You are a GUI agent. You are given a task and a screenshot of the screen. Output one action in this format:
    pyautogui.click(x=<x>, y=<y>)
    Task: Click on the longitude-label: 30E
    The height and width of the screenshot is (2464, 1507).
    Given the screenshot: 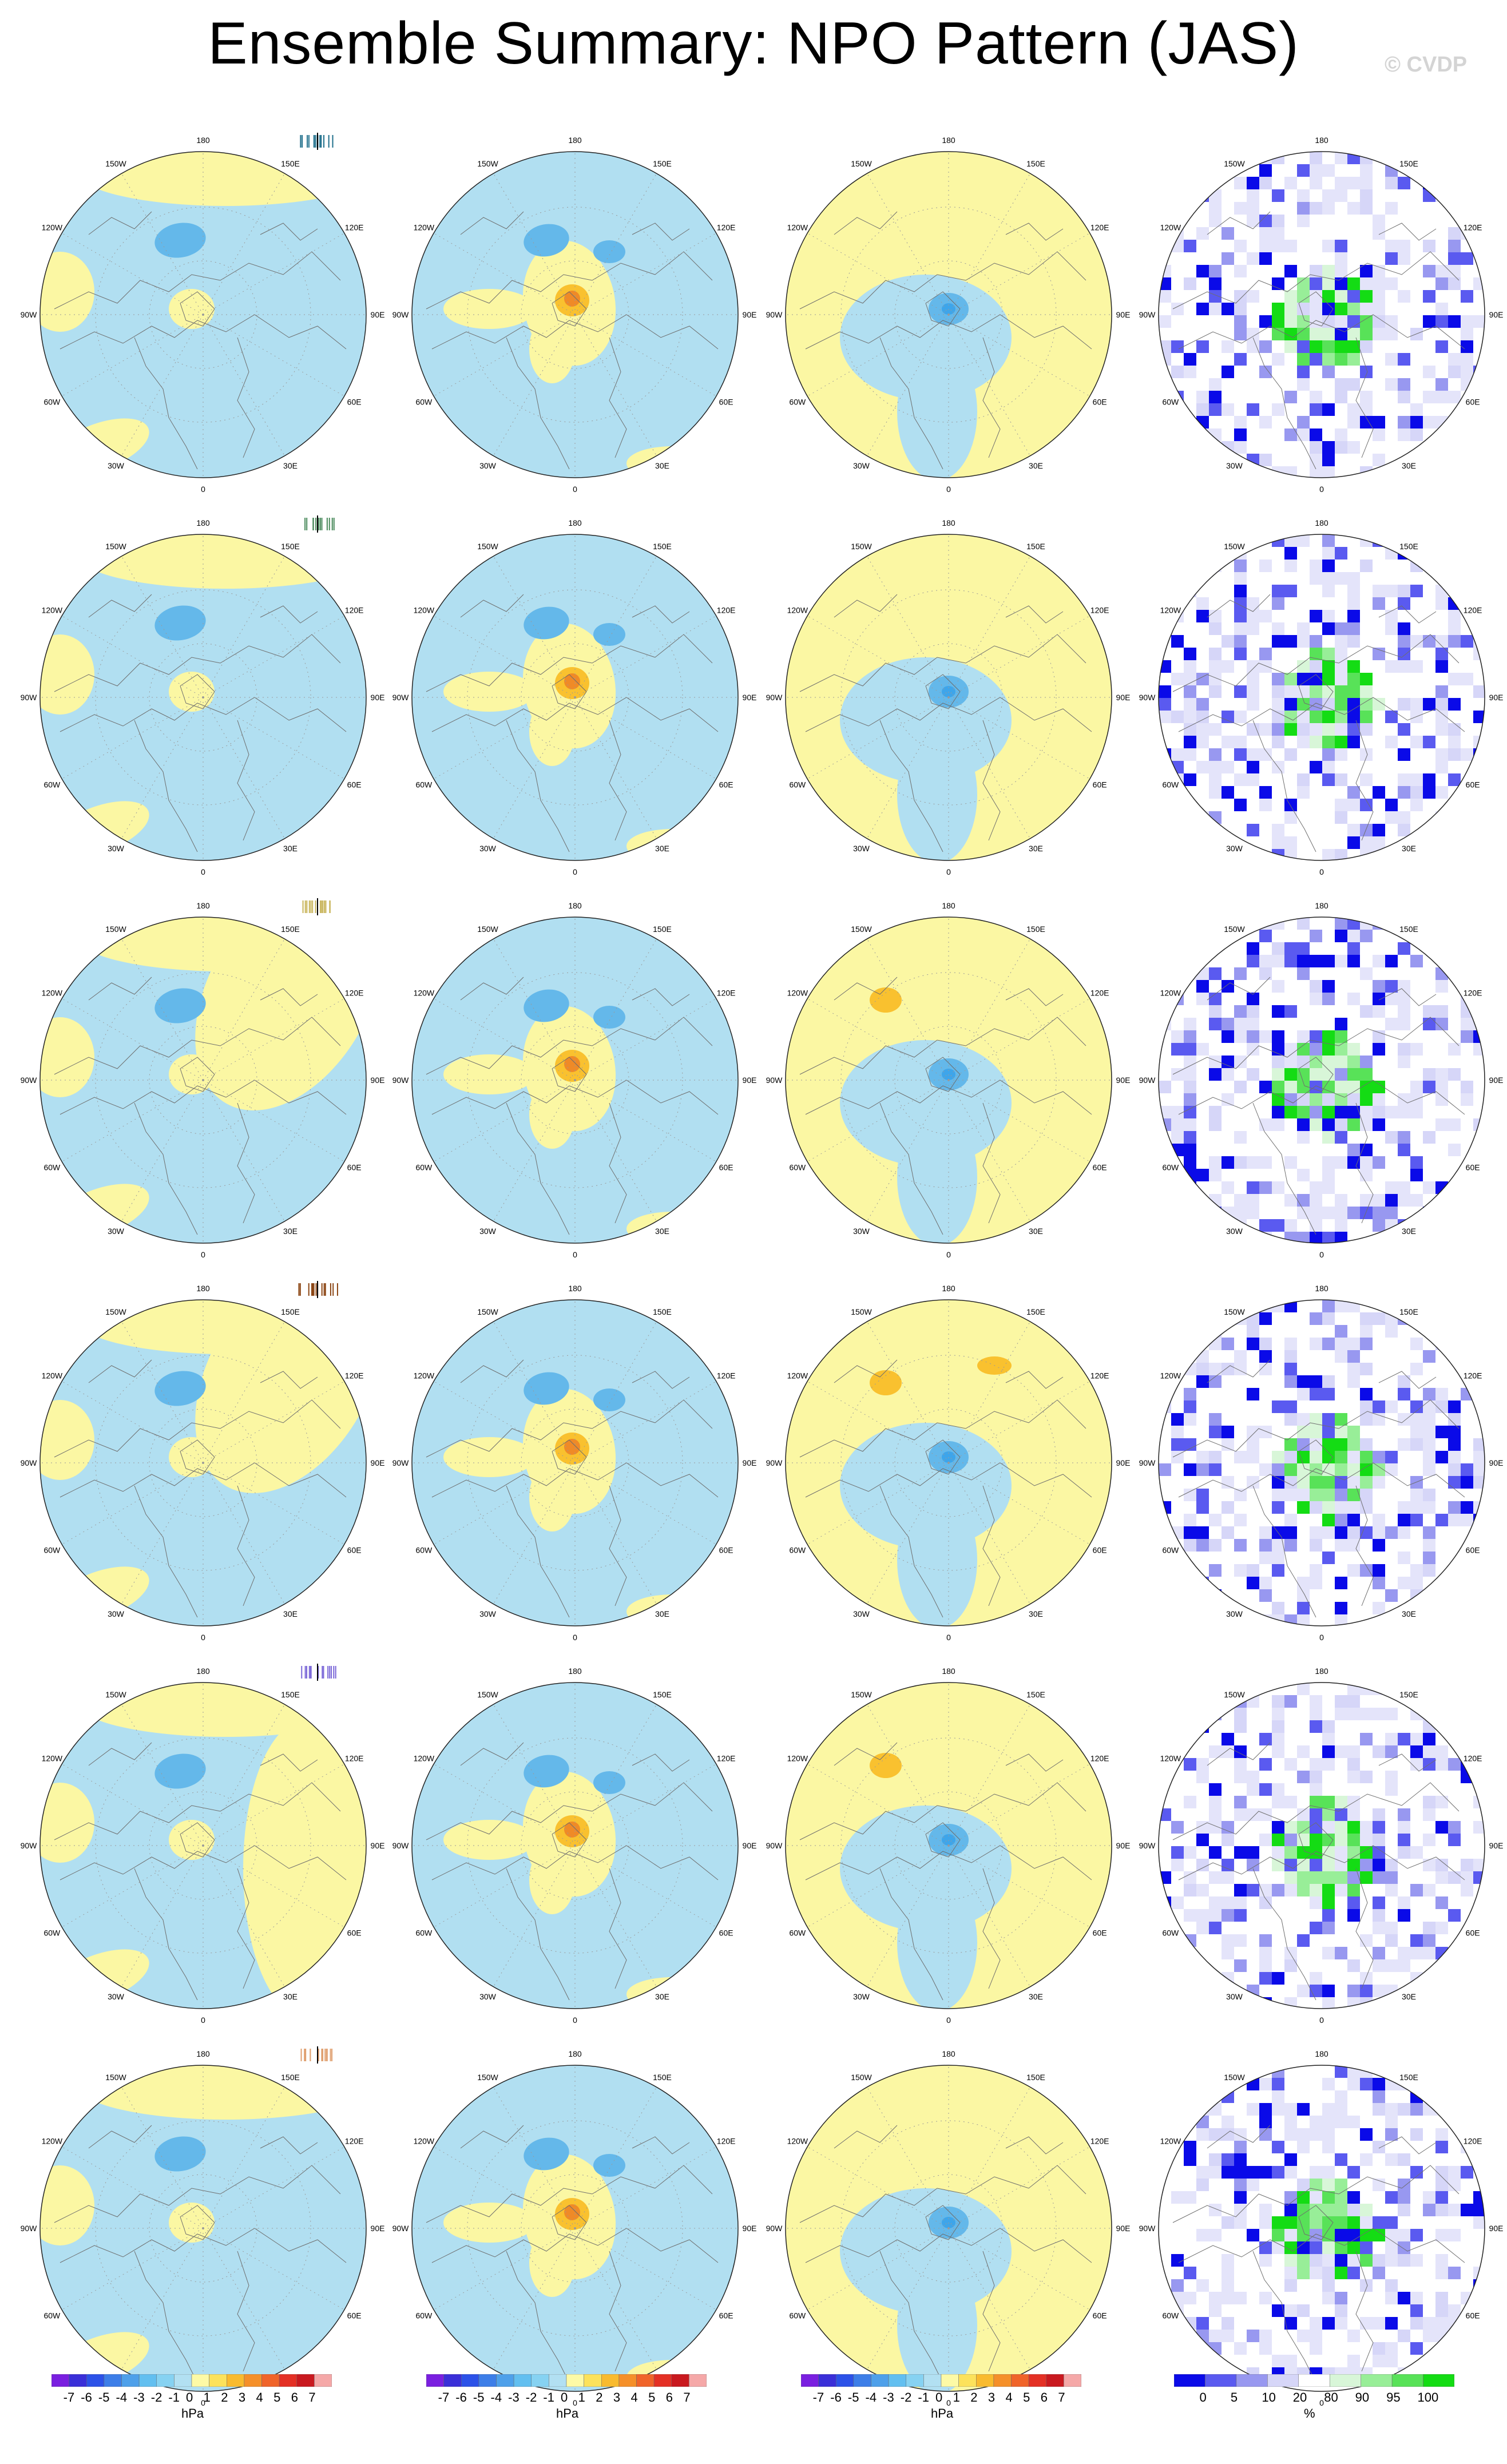 What is the action you would take?
    pyautogui.click(x=662, y=1996)
    